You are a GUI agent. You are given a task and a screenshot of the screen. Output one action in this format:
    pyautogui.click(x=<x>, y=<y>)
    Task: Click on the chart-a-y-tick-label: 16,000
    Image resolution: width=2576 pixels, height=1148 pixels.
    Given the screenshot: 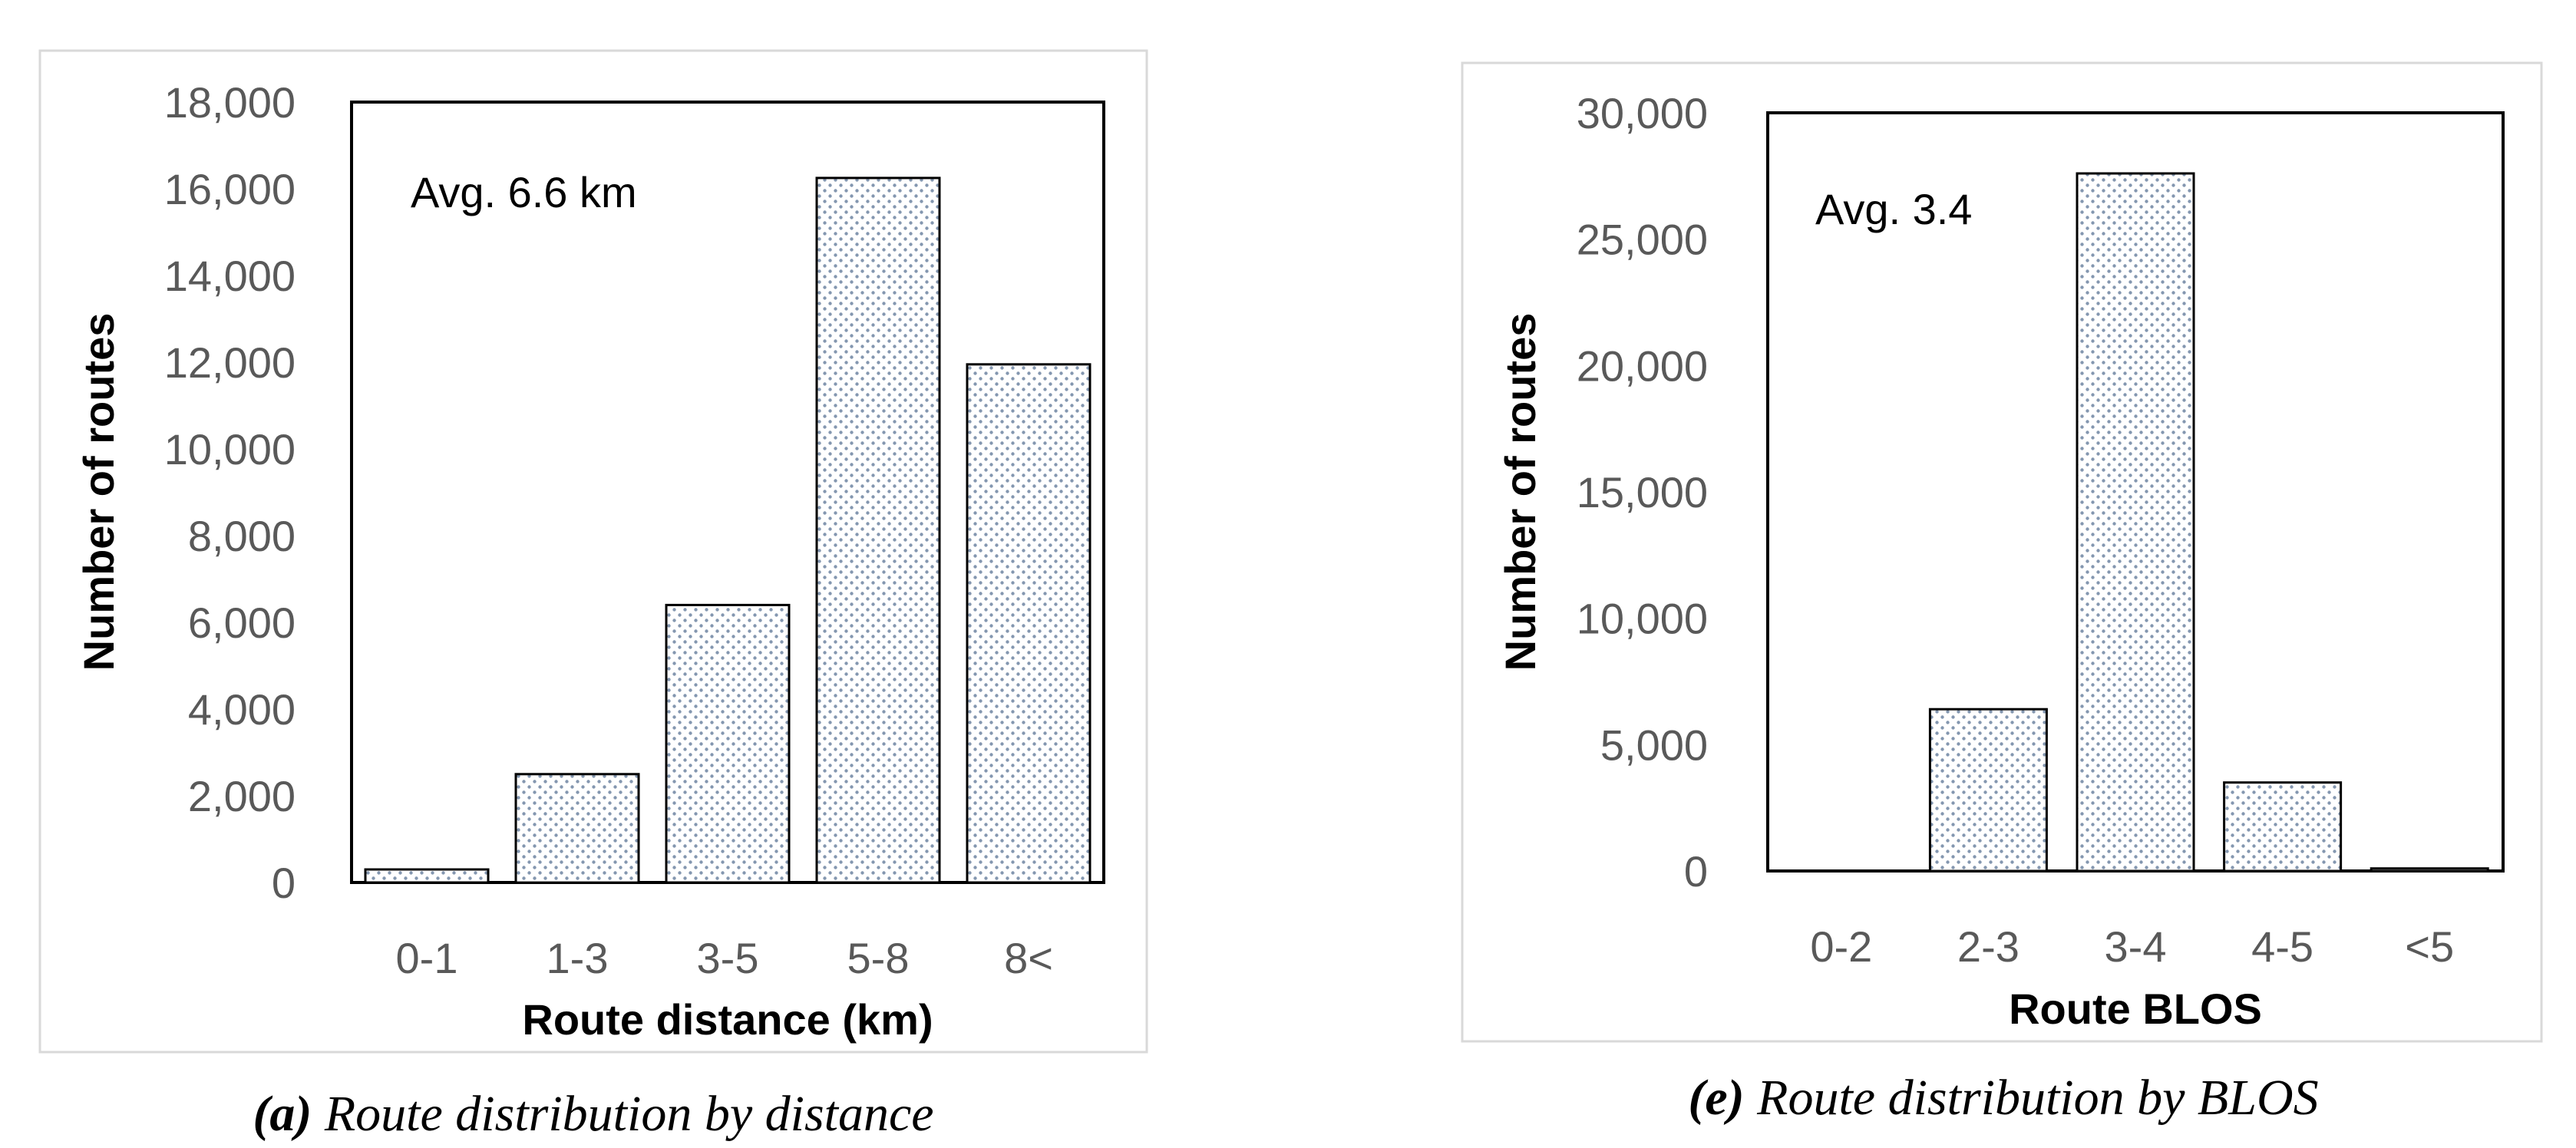 What is the action you would take?
    pyautogui.click(x=230, y=189)
    